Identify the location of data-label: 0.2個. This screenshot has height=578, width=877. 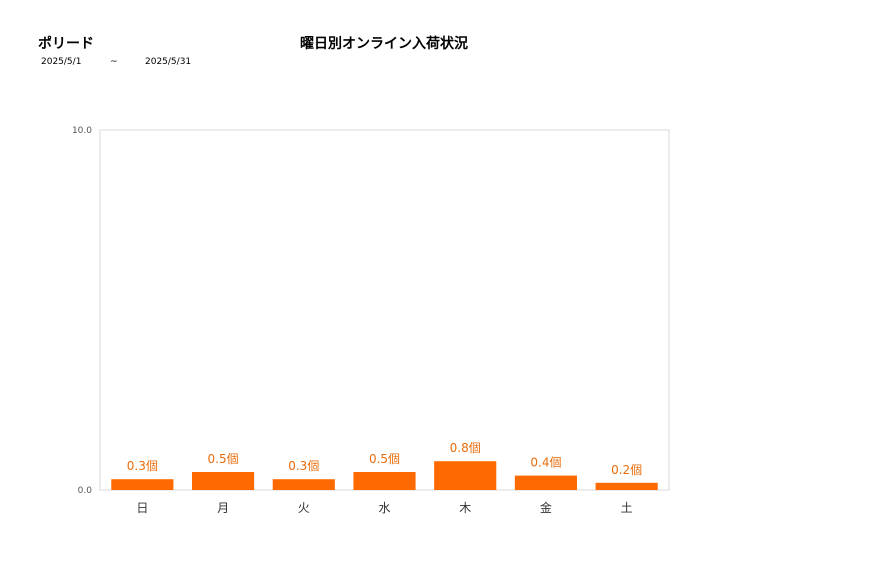
(626, 470).